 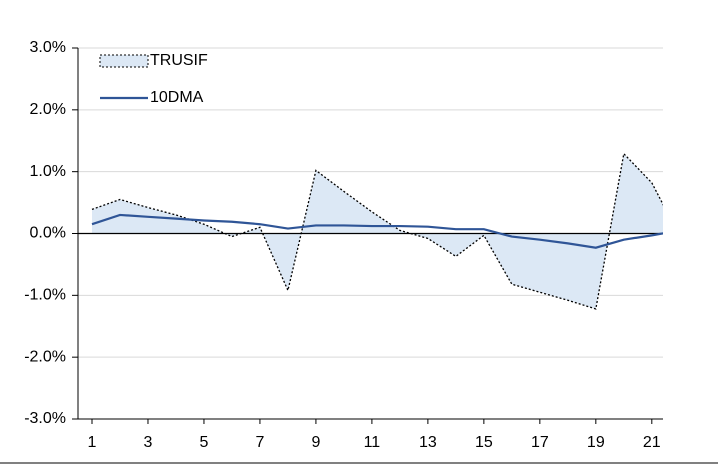 I want to click on x-tick-label: 5, so click(x=204, y=442).